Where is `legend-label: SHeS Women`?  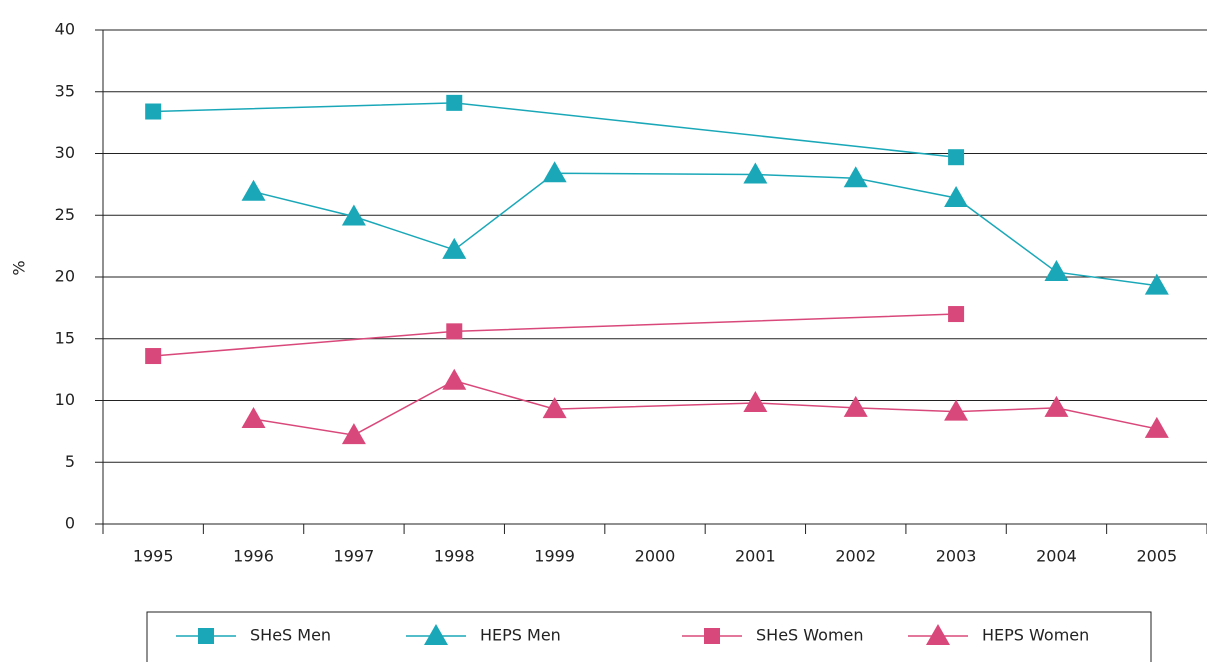
legend-label: SHeS Women is located at coordinates (810, 635).